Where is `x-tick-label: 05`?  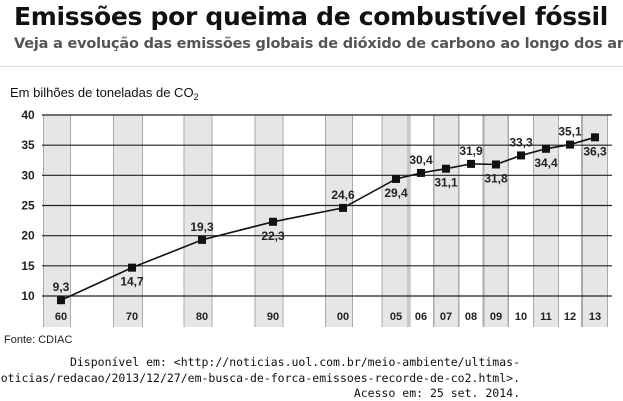 x-tick-label: 05 is located at coordinates (396, 317).